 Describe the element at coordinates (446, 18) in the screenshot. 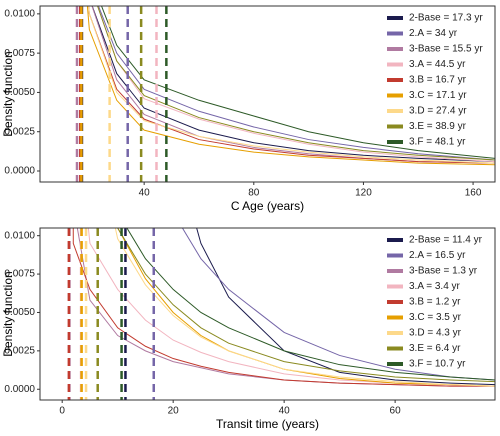

I see `legend-label: 2-Base = 17.3 yr` at that location.